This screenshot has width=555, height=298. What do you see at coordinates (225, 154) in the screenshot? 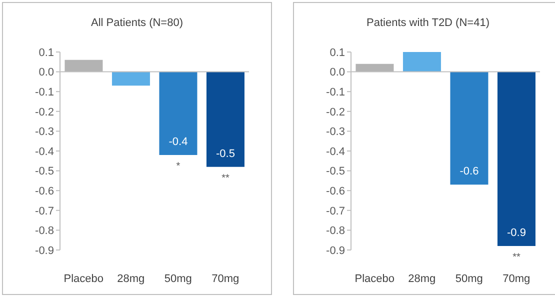
I see `data-label: -0.5` at bounding box center [225, 154].